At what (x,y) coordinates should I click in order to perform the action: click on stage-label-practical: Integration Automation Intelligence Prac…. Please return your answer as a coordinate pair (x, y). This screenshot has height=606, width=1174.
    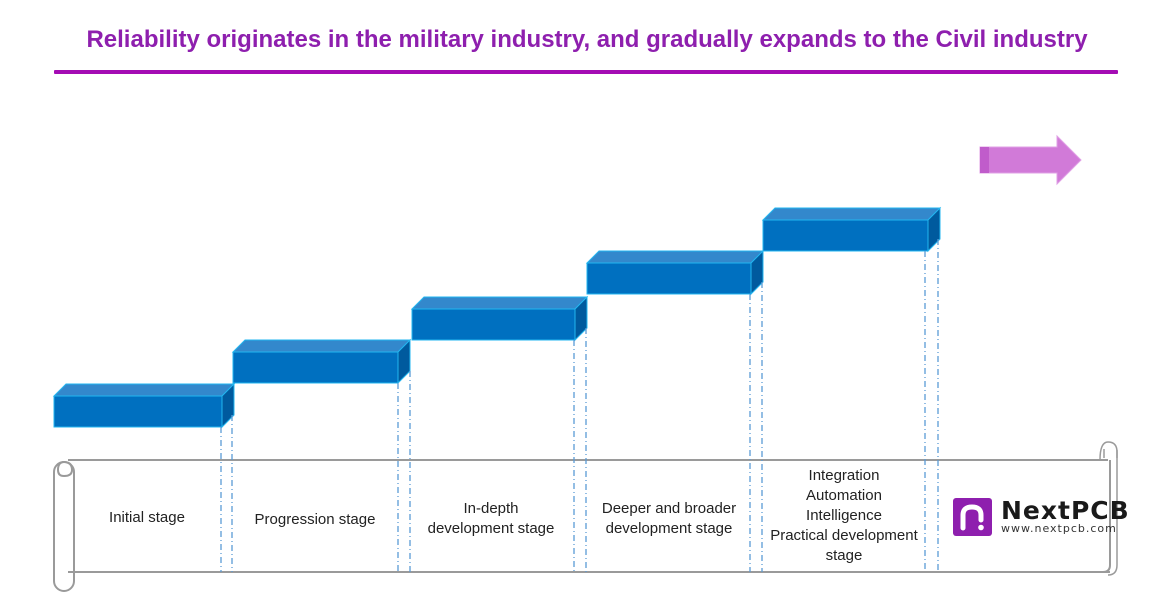
    Looking at the image, I should click on (844, 515).